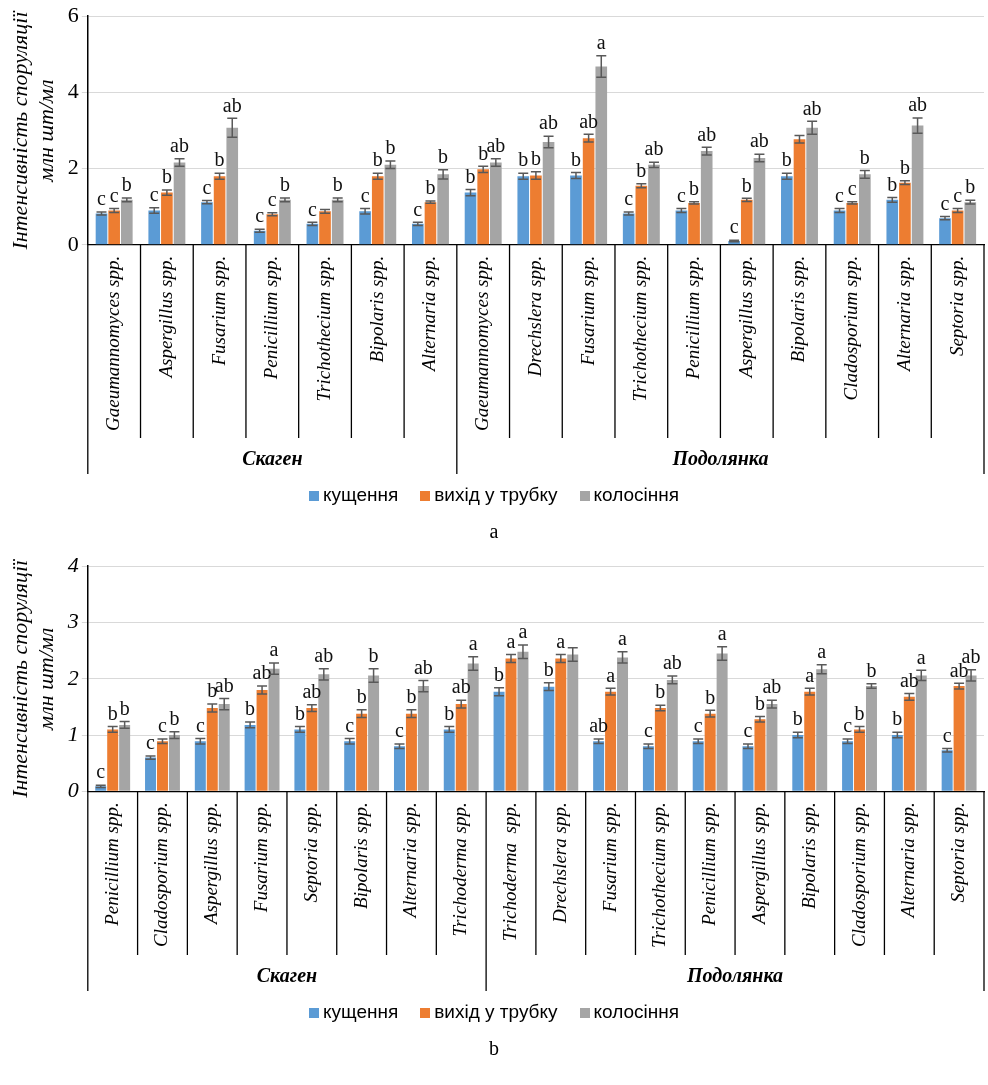  What do you see at coordinates (495, 495) in the screenshot?
I see `legend-label: вихід у трубку` at bounding box center [495, 495].